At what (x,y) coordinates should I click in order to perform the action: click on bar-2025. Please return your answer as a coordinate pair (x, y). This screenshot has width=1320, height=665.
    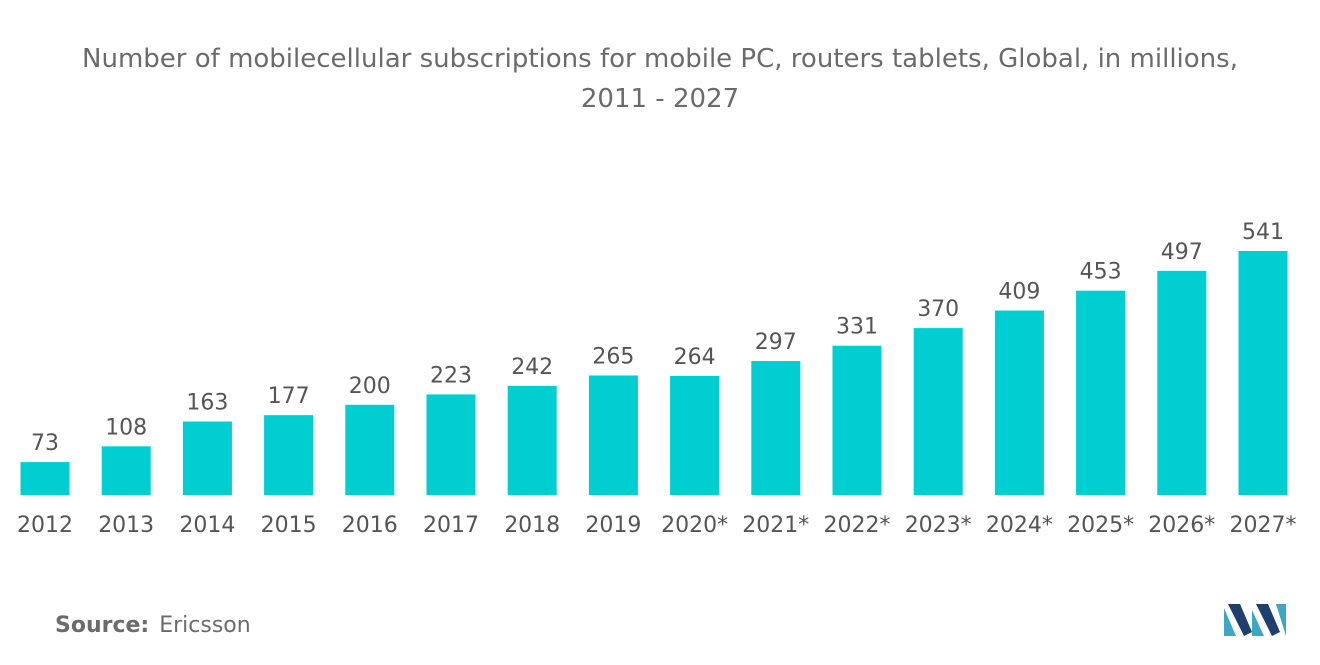
    Looking at the image, I should click on (1101, 392).